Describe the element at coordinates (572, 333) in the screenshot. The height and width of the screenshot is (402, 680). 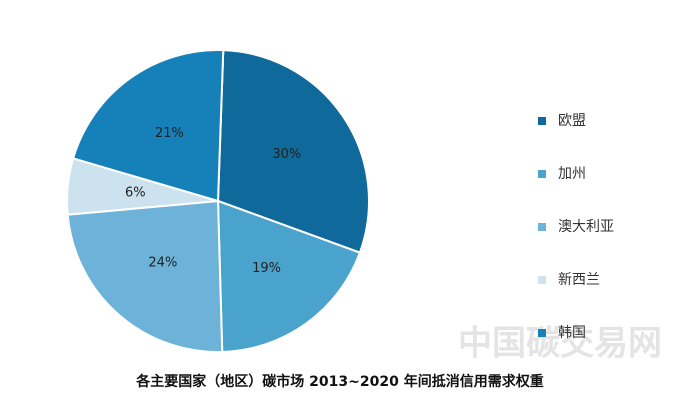
I see `legend-label: 韩国` at that location.